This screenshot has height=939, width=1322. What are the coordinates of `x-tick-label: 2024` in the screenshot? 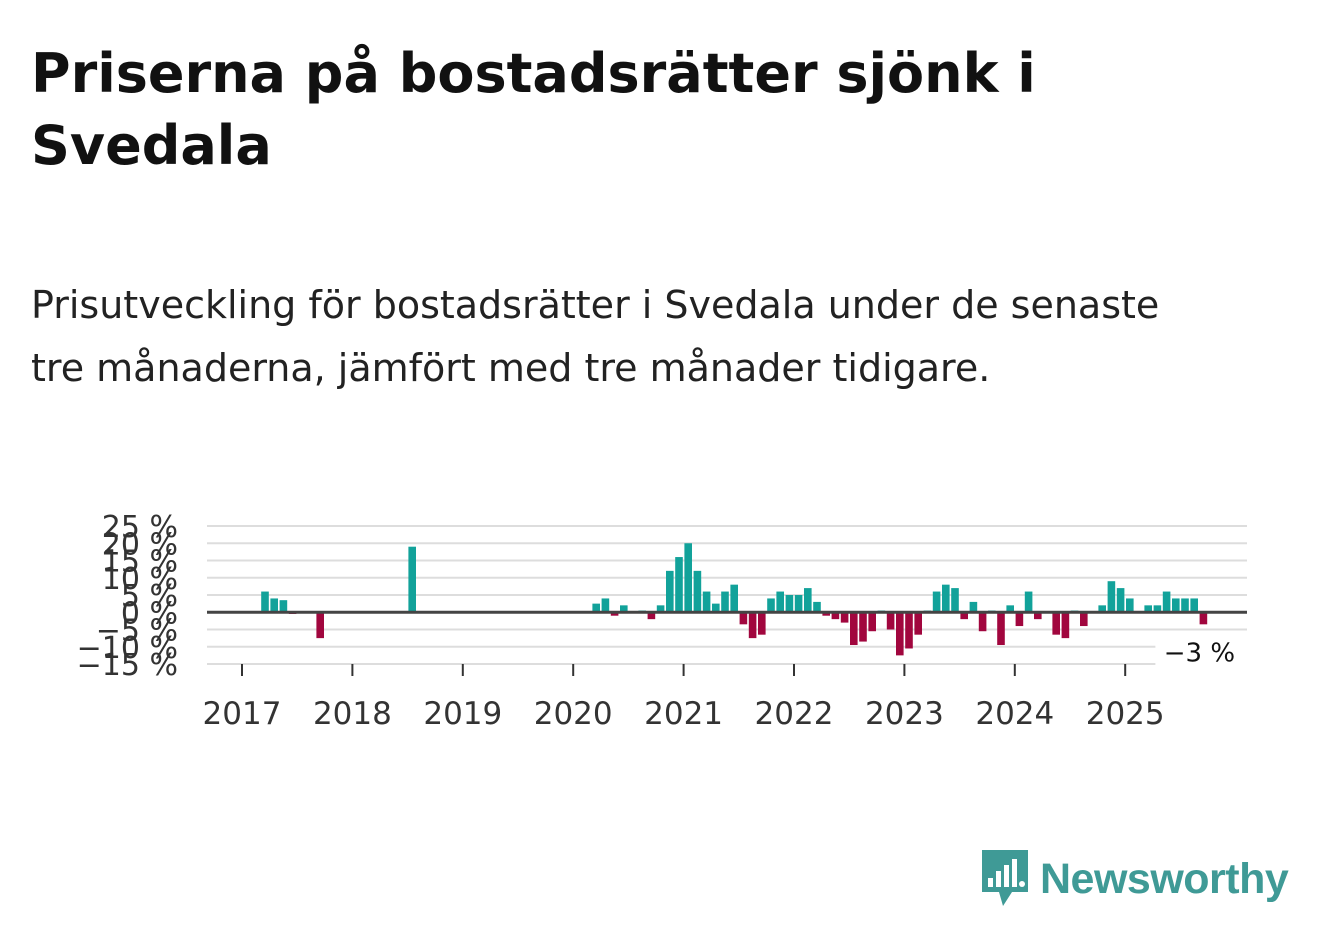 It's located at (1014, 714).